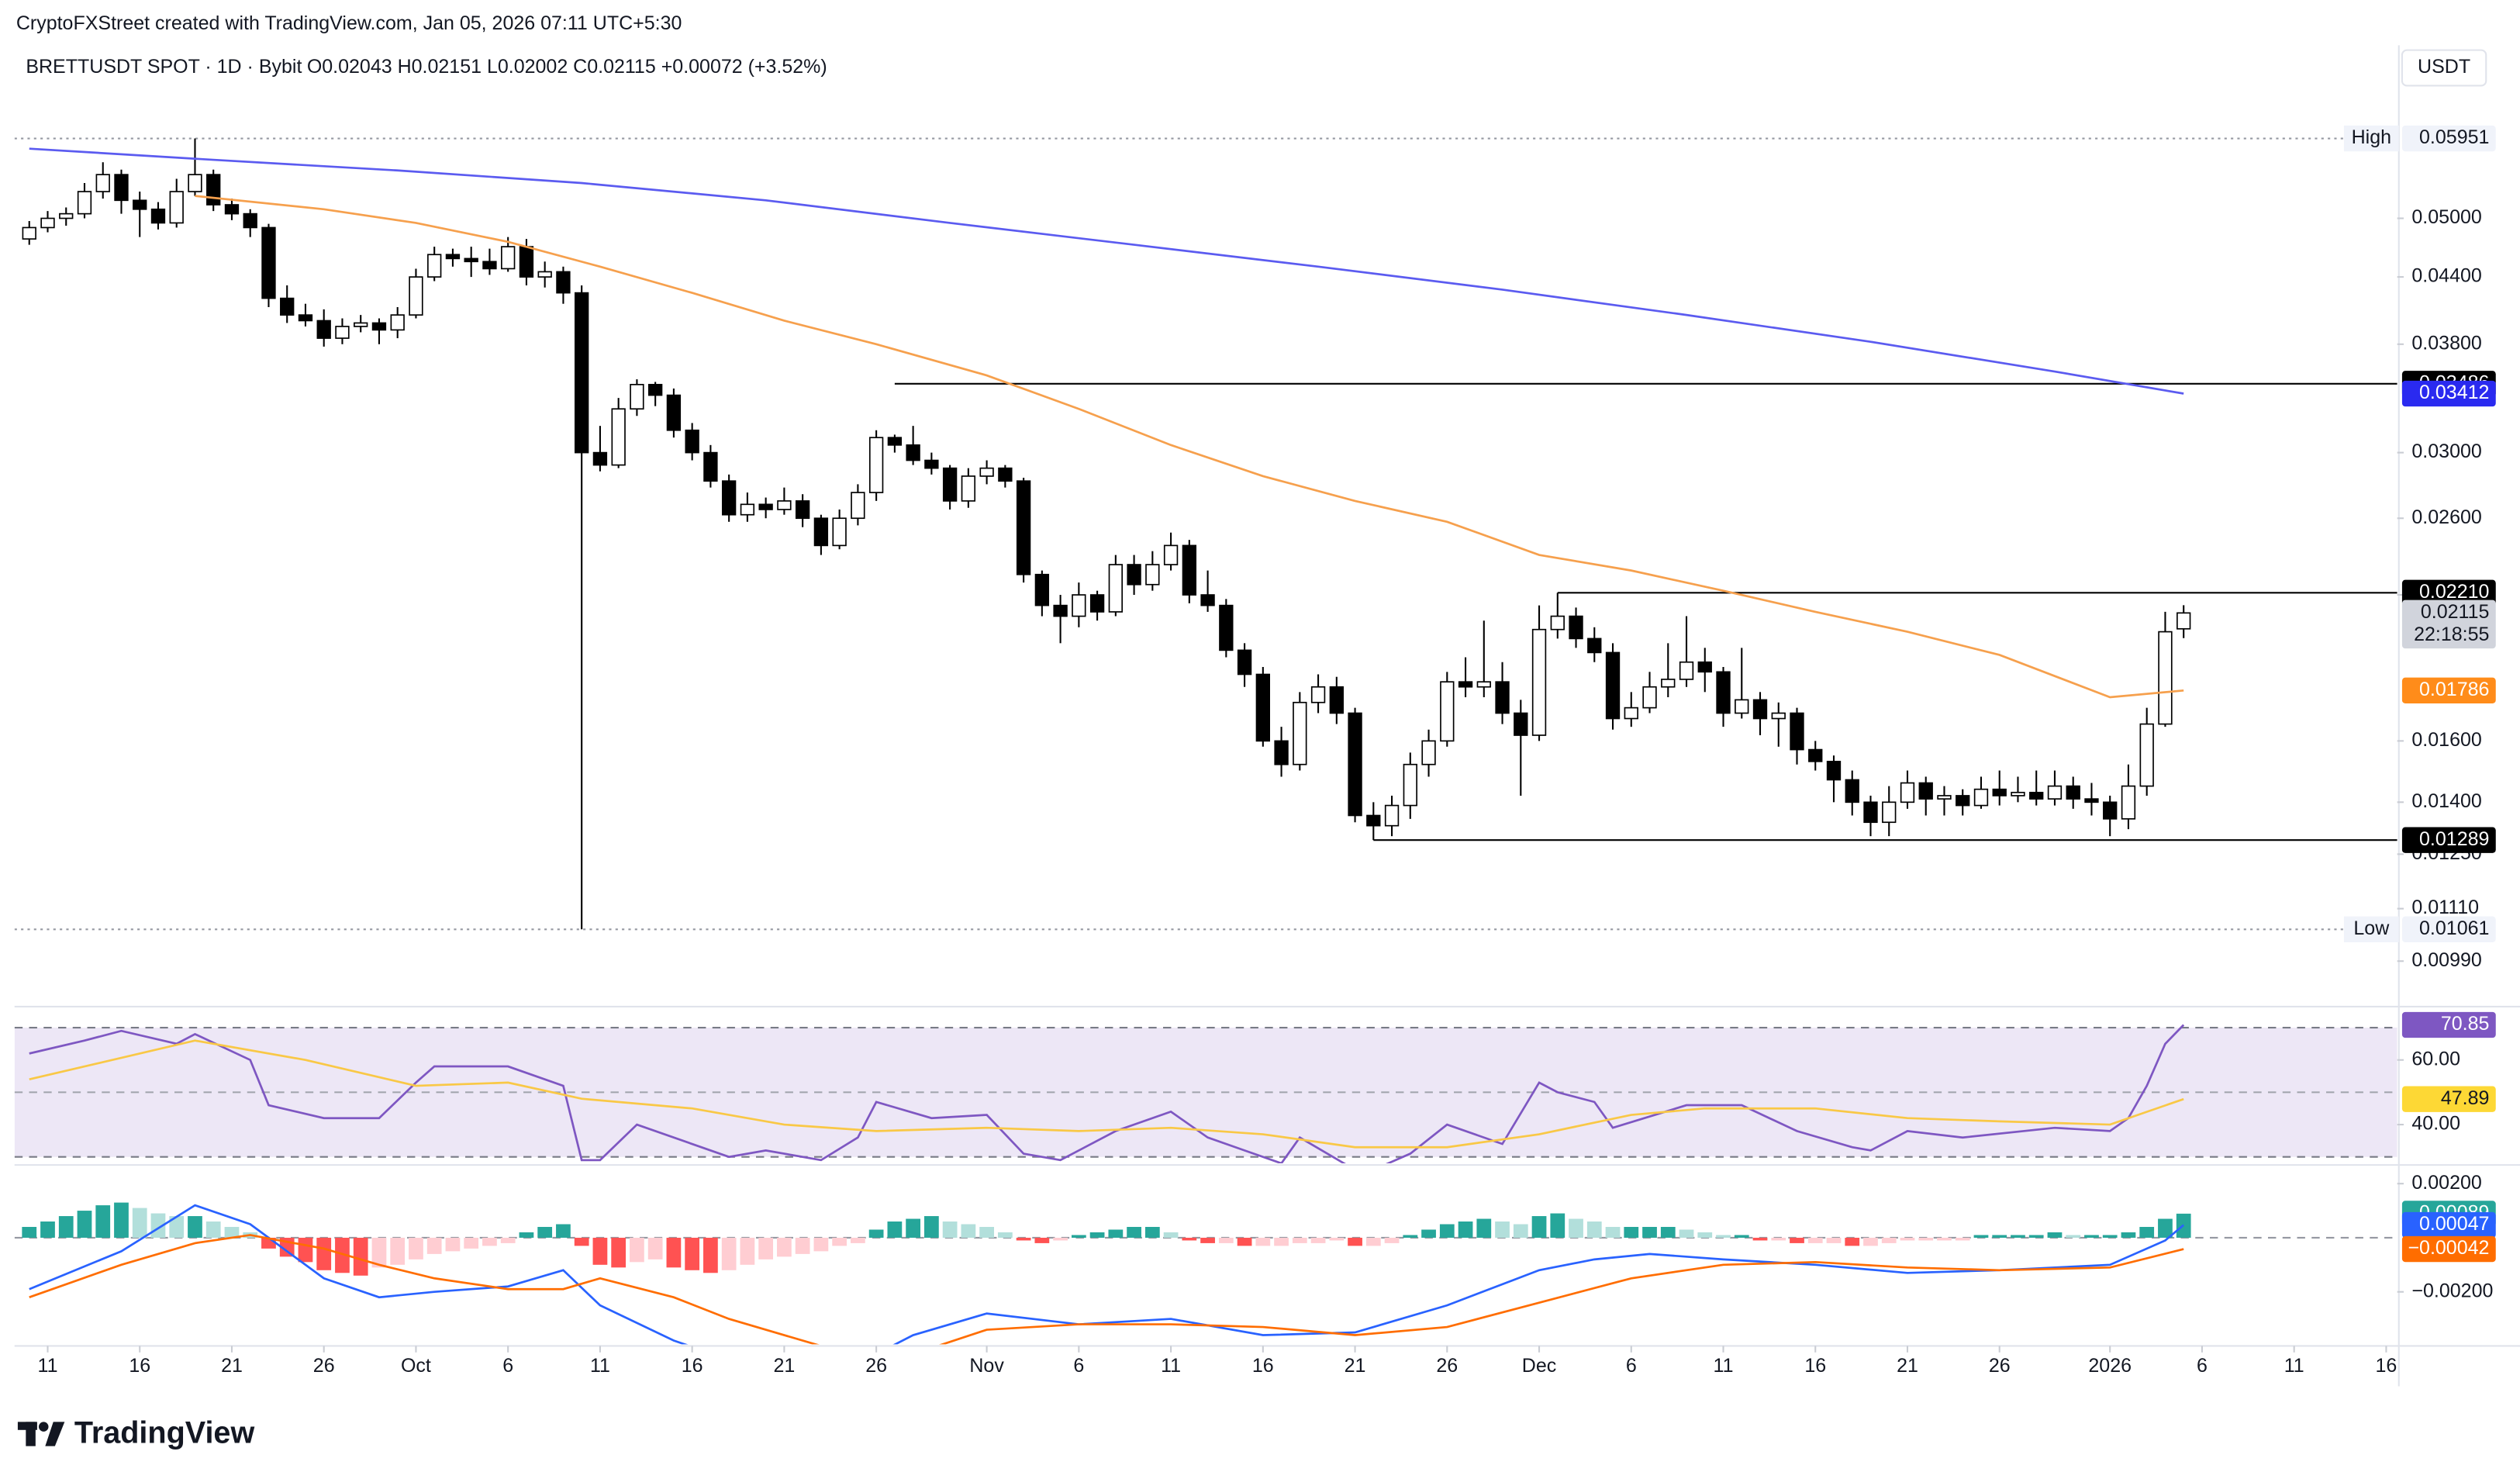  I want to click on price-tag-label: 0.01061, so click(2454, 928).